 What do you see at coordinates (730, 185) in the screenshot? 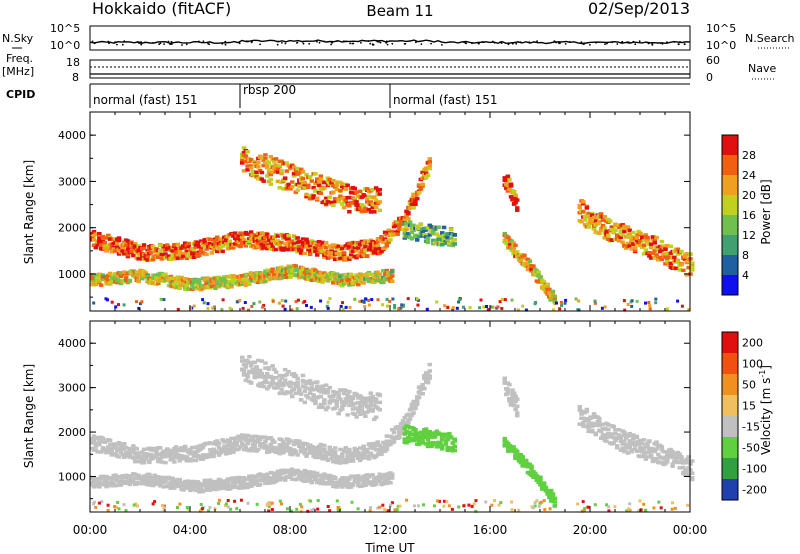
I see `colorbar-swatch` at bounding box center [730, 185].